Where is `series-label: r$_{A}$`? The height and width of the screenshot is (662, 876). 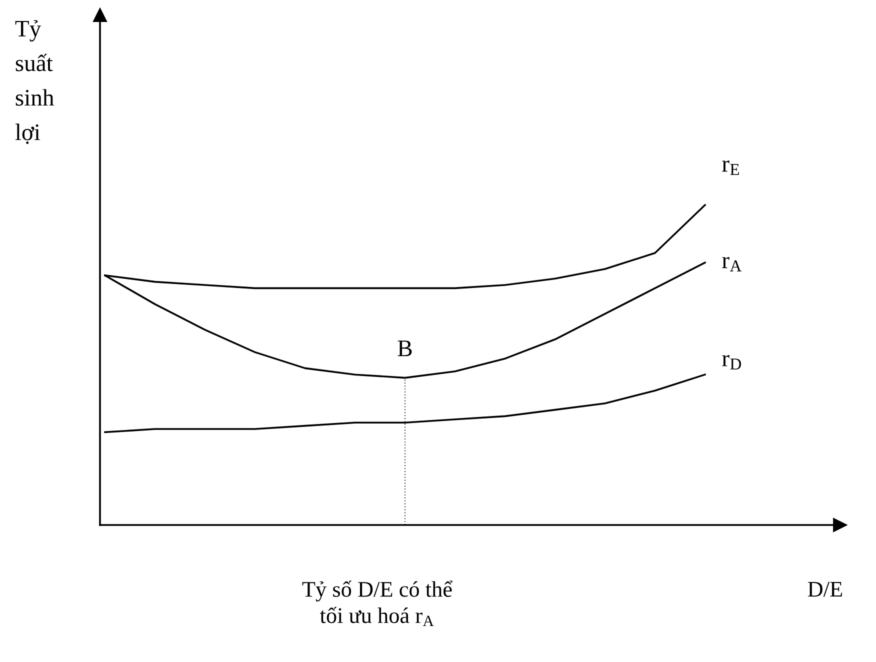 series-label: r$_{A}$ is located at coordinates (732, 264).